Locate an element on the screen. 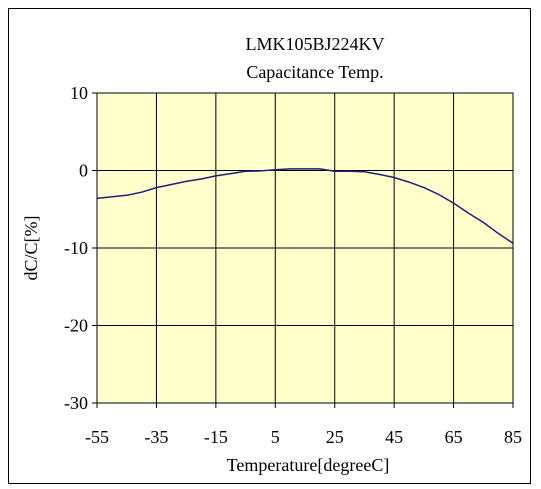 This screenshot has height=489, width=541. y-axis-ticks: 10 0 -10 -20 -30 is located at coordinates (80, 248).